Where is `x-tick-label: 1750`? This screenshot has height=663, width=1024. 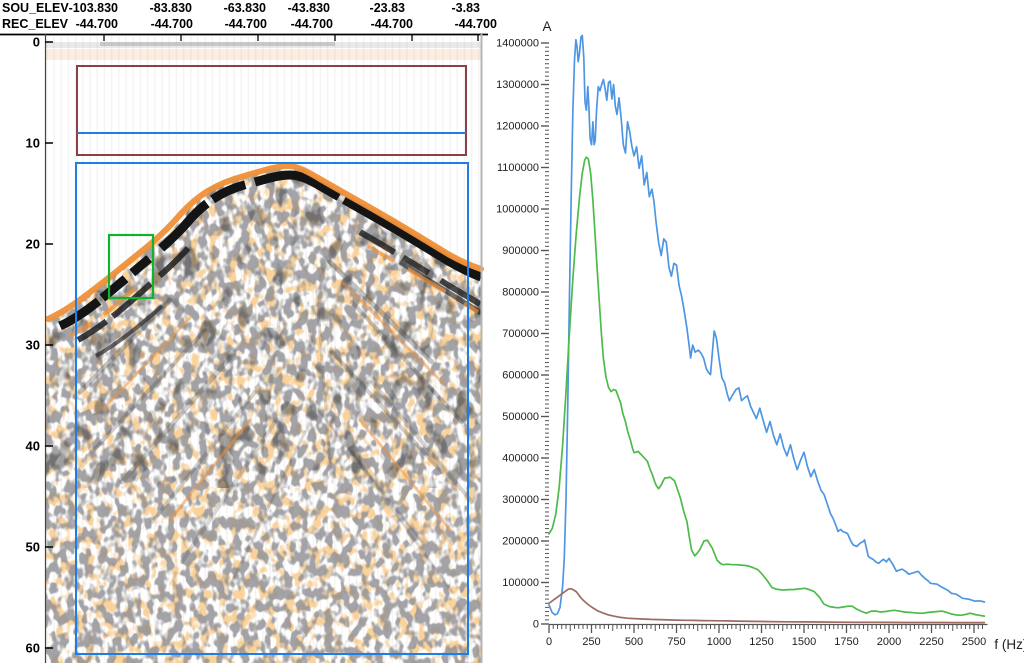
x-tick-label: 1750 is located at coordinates (846, 642).